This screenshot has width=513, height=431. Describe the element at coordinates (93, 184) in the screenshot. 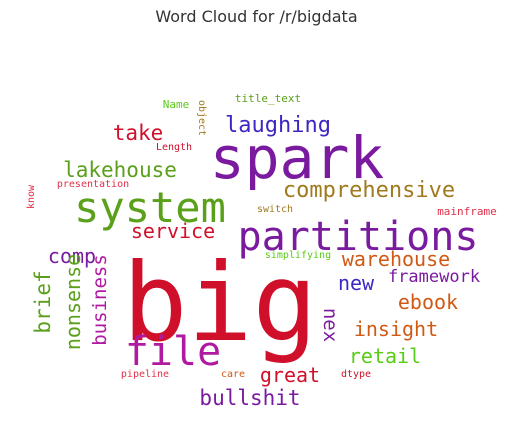

I see `word-presentation: presentation` at that location.